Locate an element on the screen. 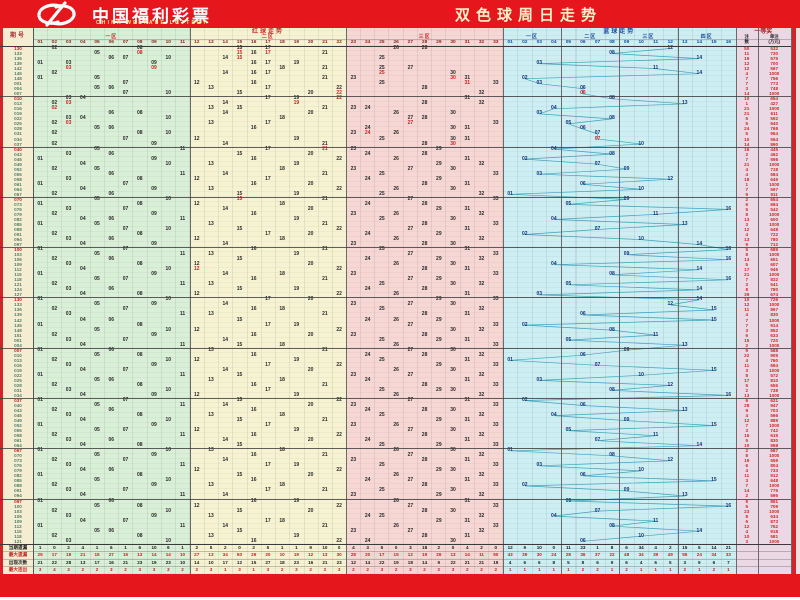 Image resolution: width=800 pixels, height=600 pixels. red-ball-cell: 07 is located at coordinates (125, 58).